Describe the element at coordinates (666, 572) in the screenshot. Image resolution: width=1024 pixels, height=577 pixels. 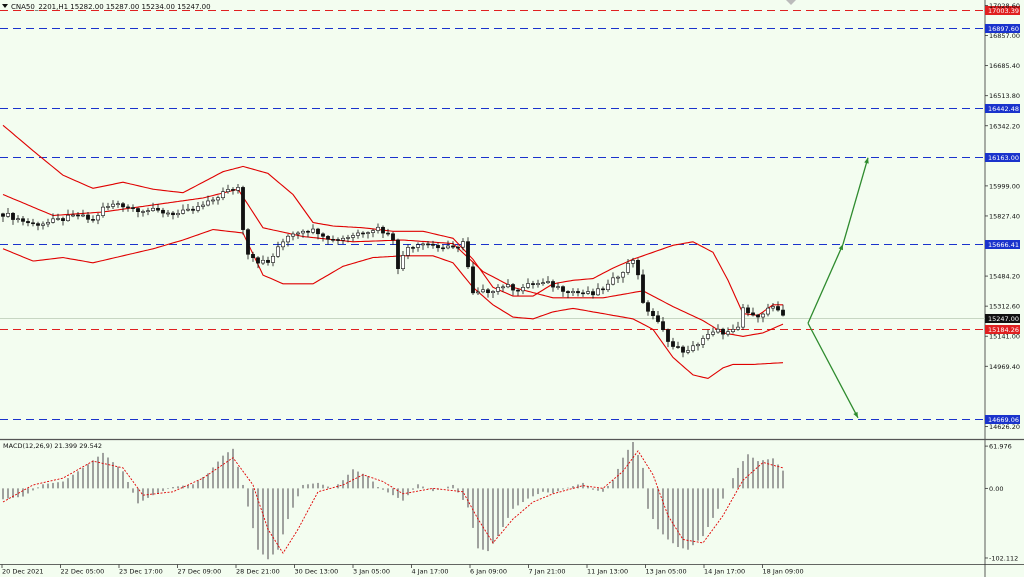
I see `time-tick-label: 13 Jan 05:00` at that location.